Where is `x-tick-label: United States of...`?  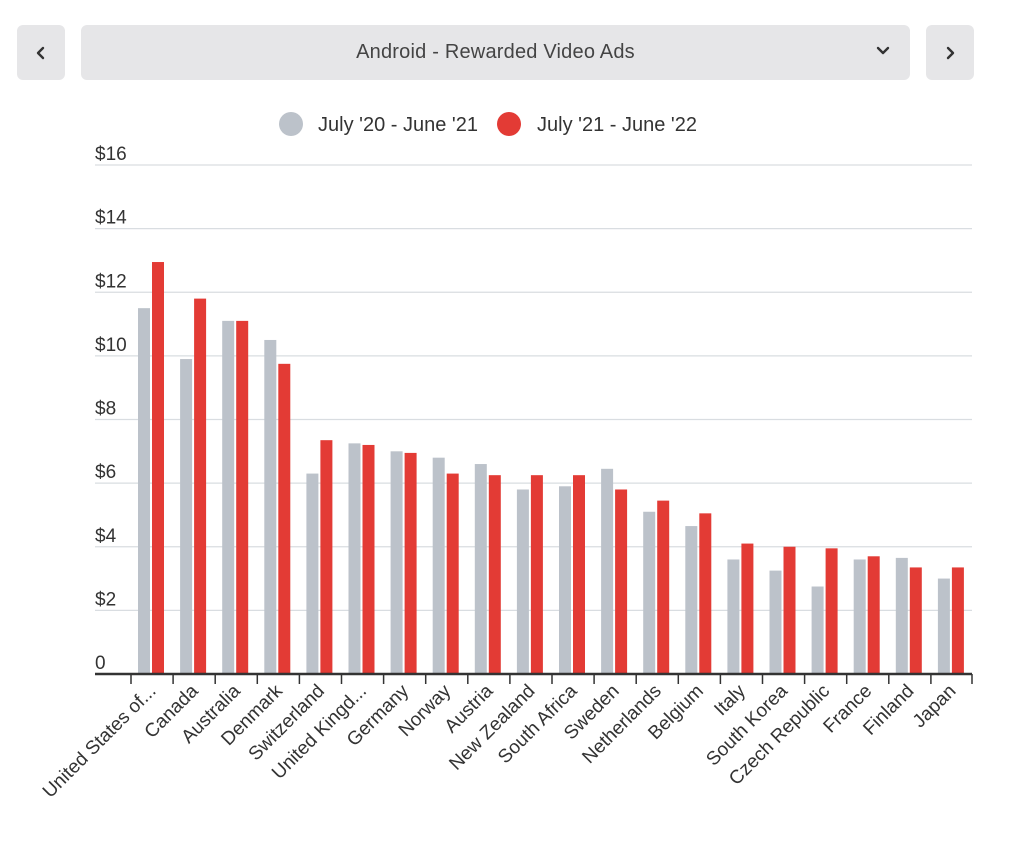 x-tick-label: United States of... is located at coordinates (100, 742).